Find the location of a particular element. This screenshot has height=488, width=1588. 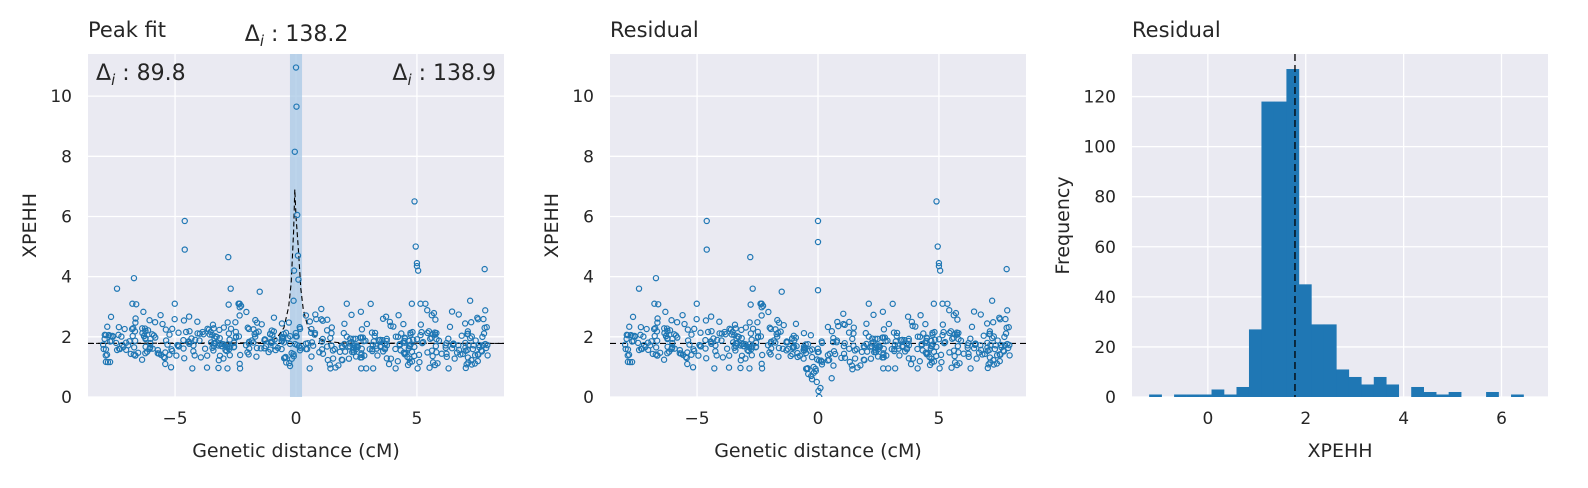

delta-annotation: Δi : 89.8 is located at coordinates (141, 75).